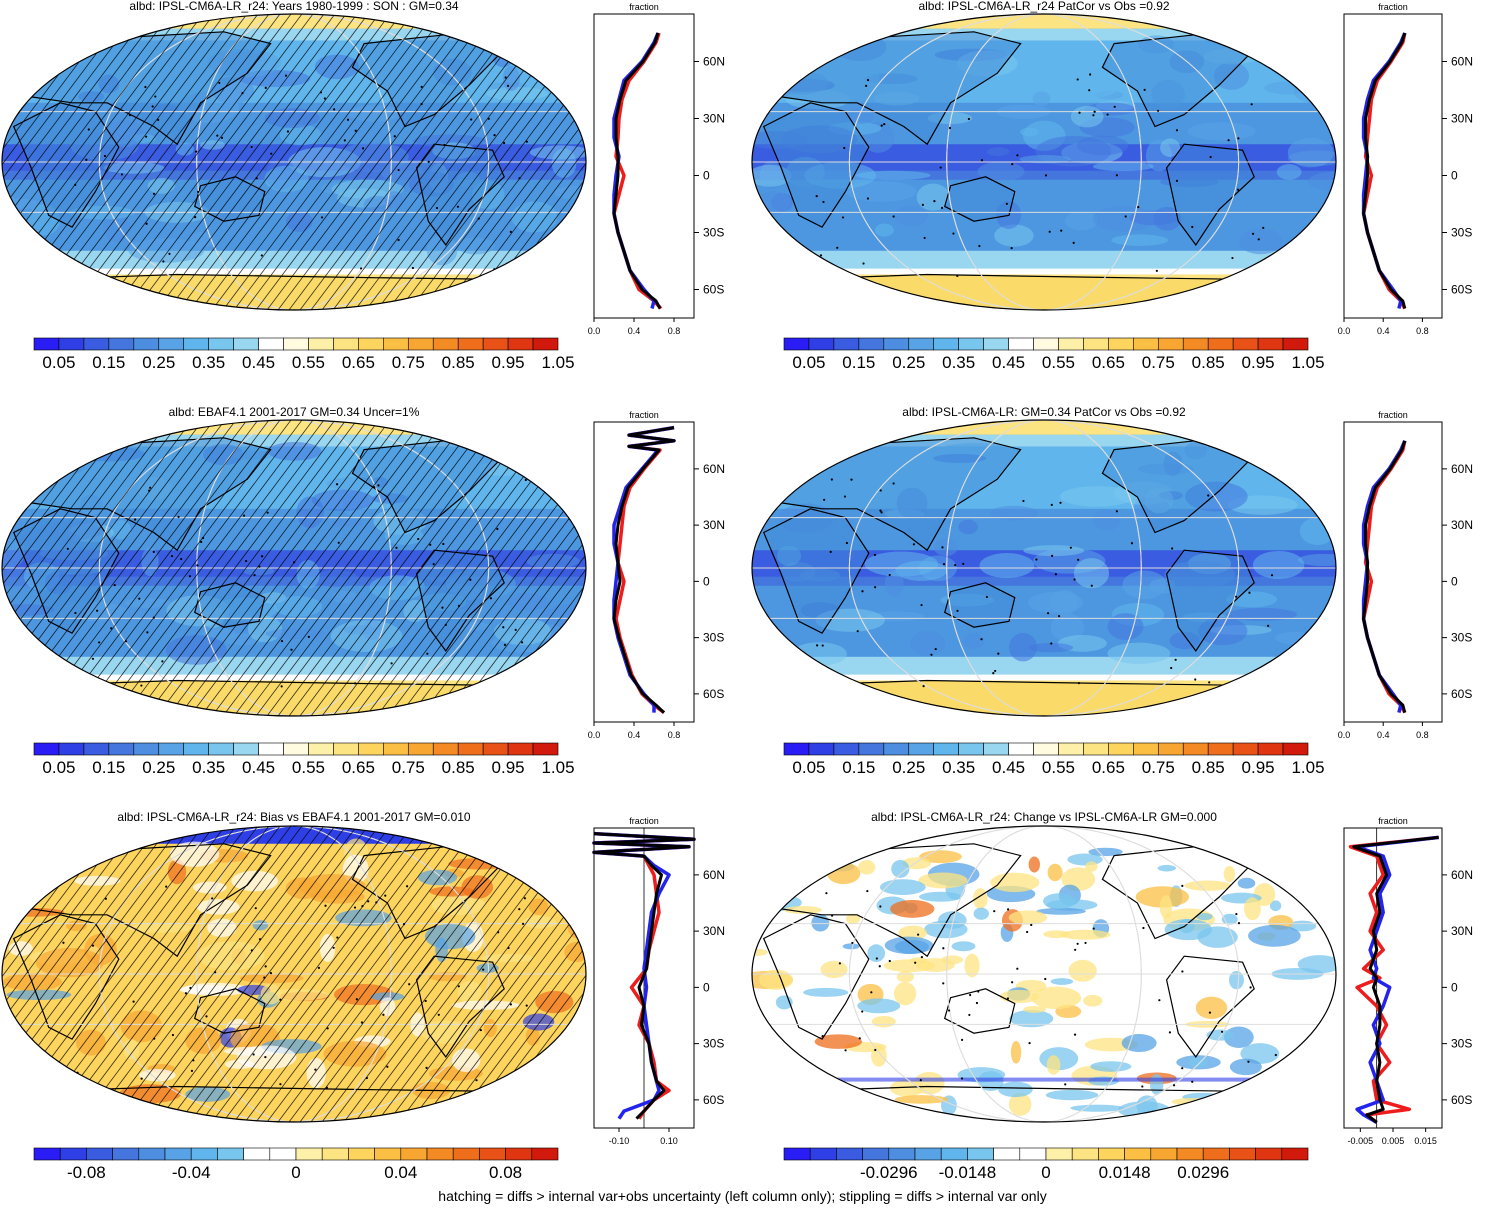 Image resolution: width=1485 pixels, height=1212 pixels. I want to click on colorbar-tick-label: 0, so click(1045, 1172).